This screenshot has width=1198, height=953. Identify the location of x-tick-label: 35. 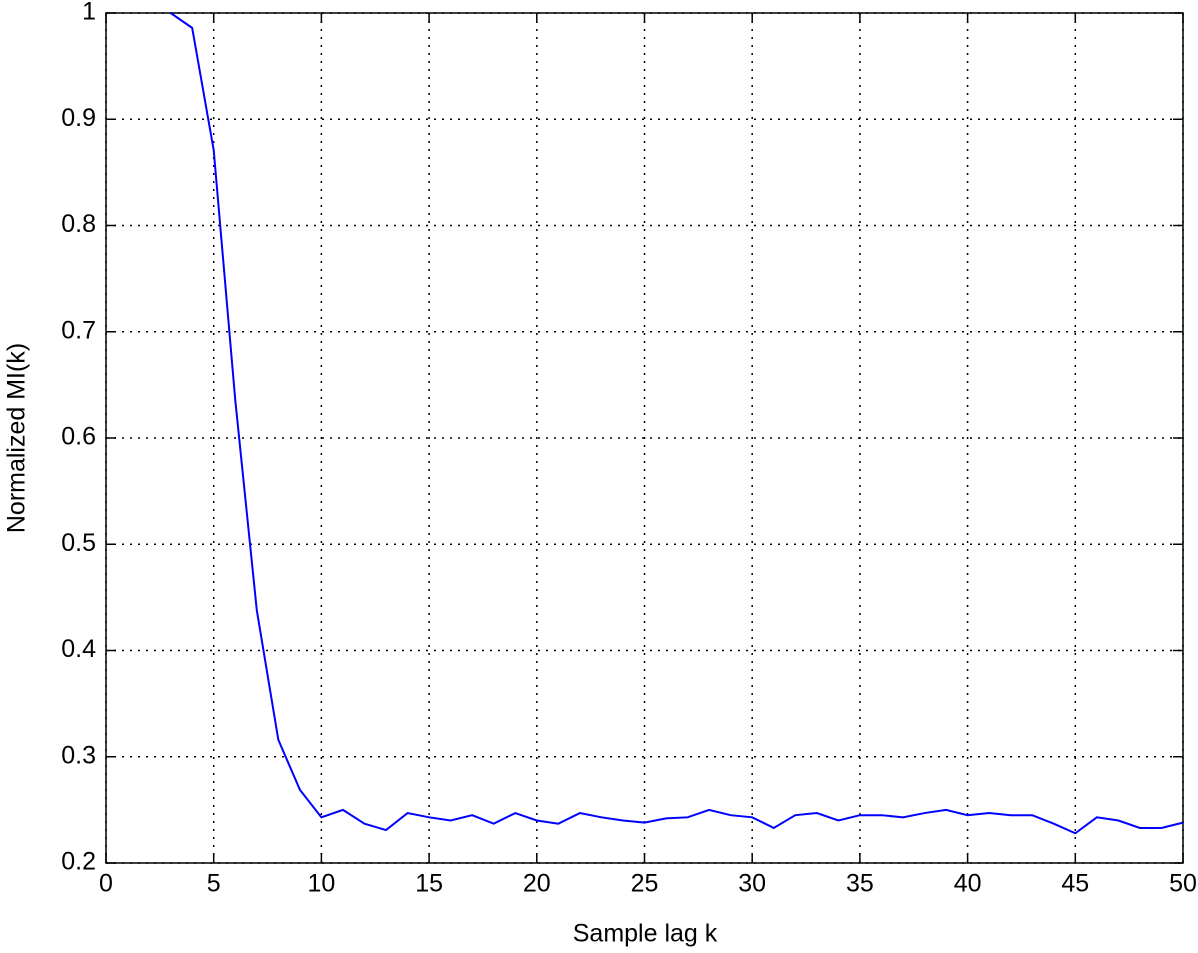
(860, 884).